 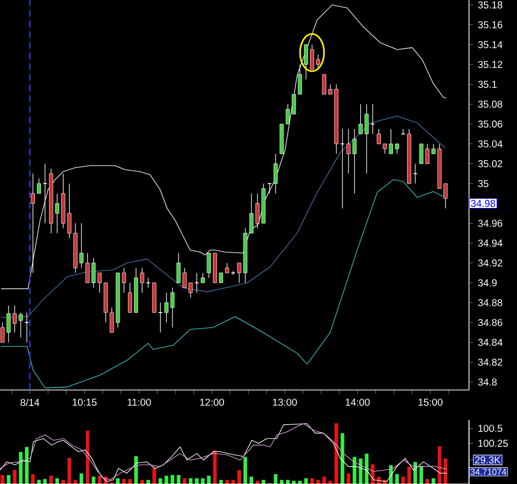 I want to click on y-tick-label: 100.25, so click(x=493, y=443).